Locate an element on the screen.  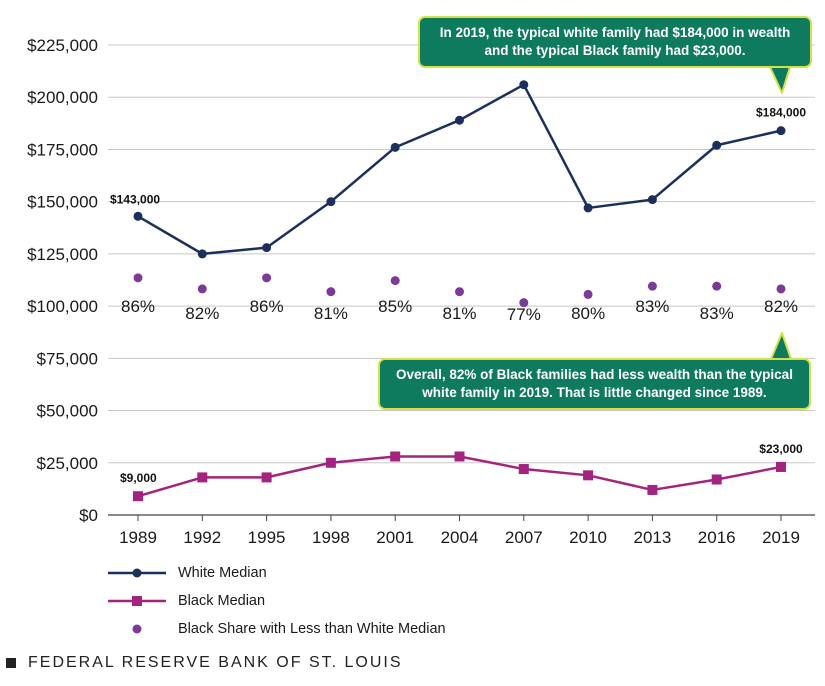
y-tick-label: $150,000 is located at coordinates (62, 202).